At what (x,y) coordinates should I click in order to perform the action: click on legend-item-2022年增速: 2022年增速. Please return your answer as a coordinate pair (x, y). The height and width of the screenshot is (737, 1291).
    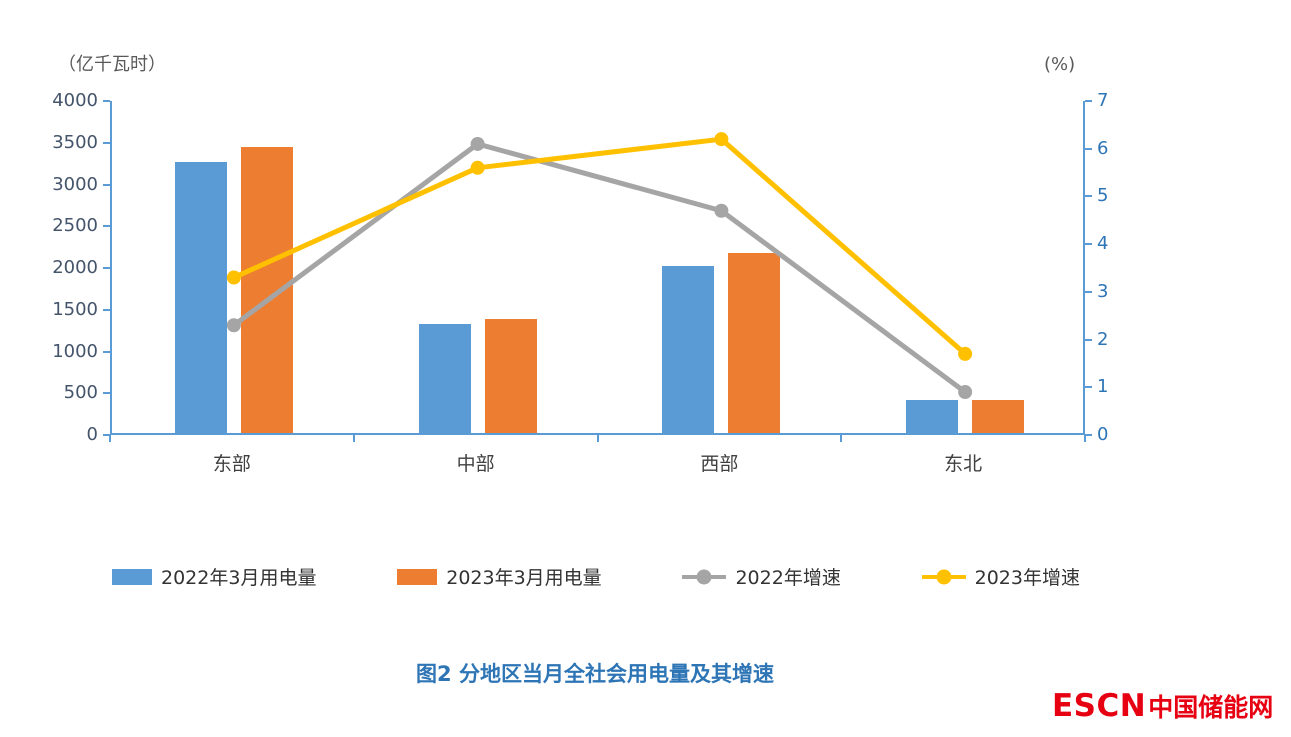
    Looking at the image, I should click on (761, 576).